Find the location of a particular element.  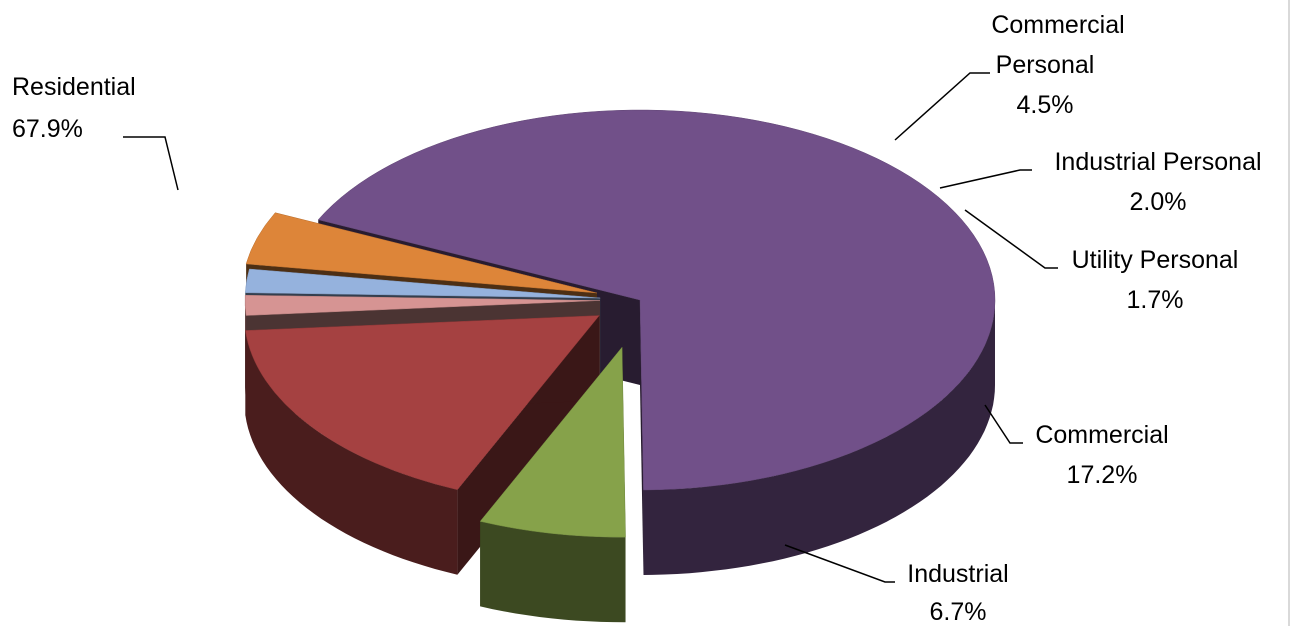

slice-percentage: 6.7% is located at coordinates (958, 612).